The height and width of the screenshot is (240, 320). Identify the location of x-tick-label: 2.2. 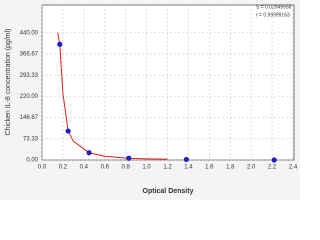
(272, 168).